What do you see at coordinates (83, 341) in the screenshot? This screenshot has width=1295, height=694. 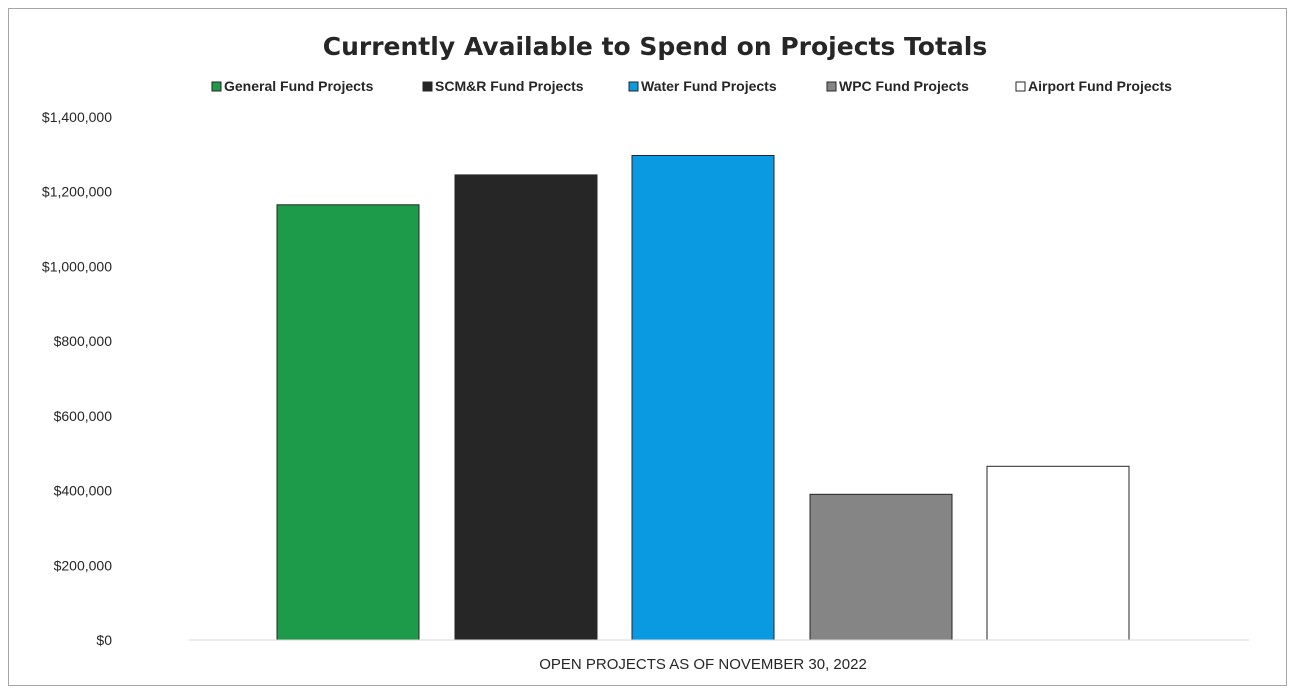 I see `y-tick-label: $800,000` at bounding box center [83, 341].